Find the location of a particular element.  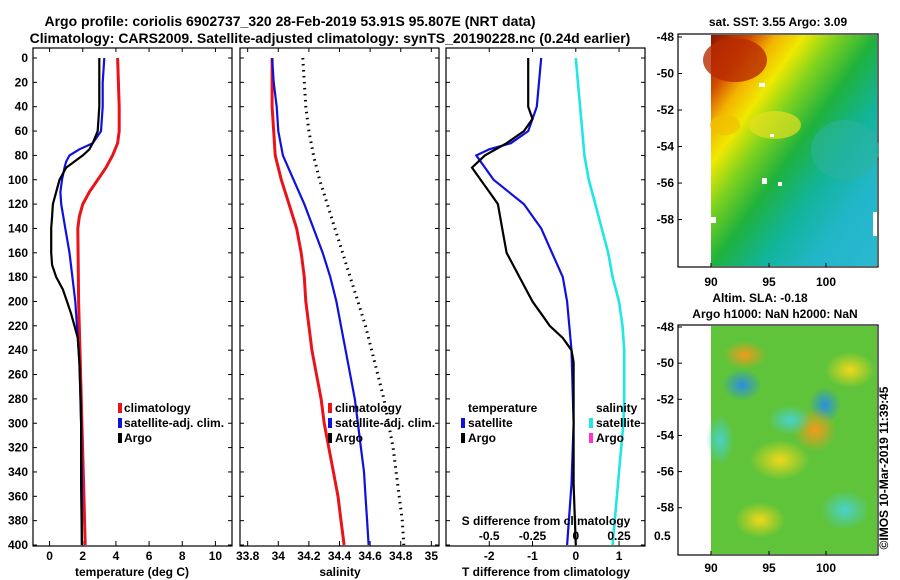

depth-tick-label: 60 is located at coordinates (22, 131).